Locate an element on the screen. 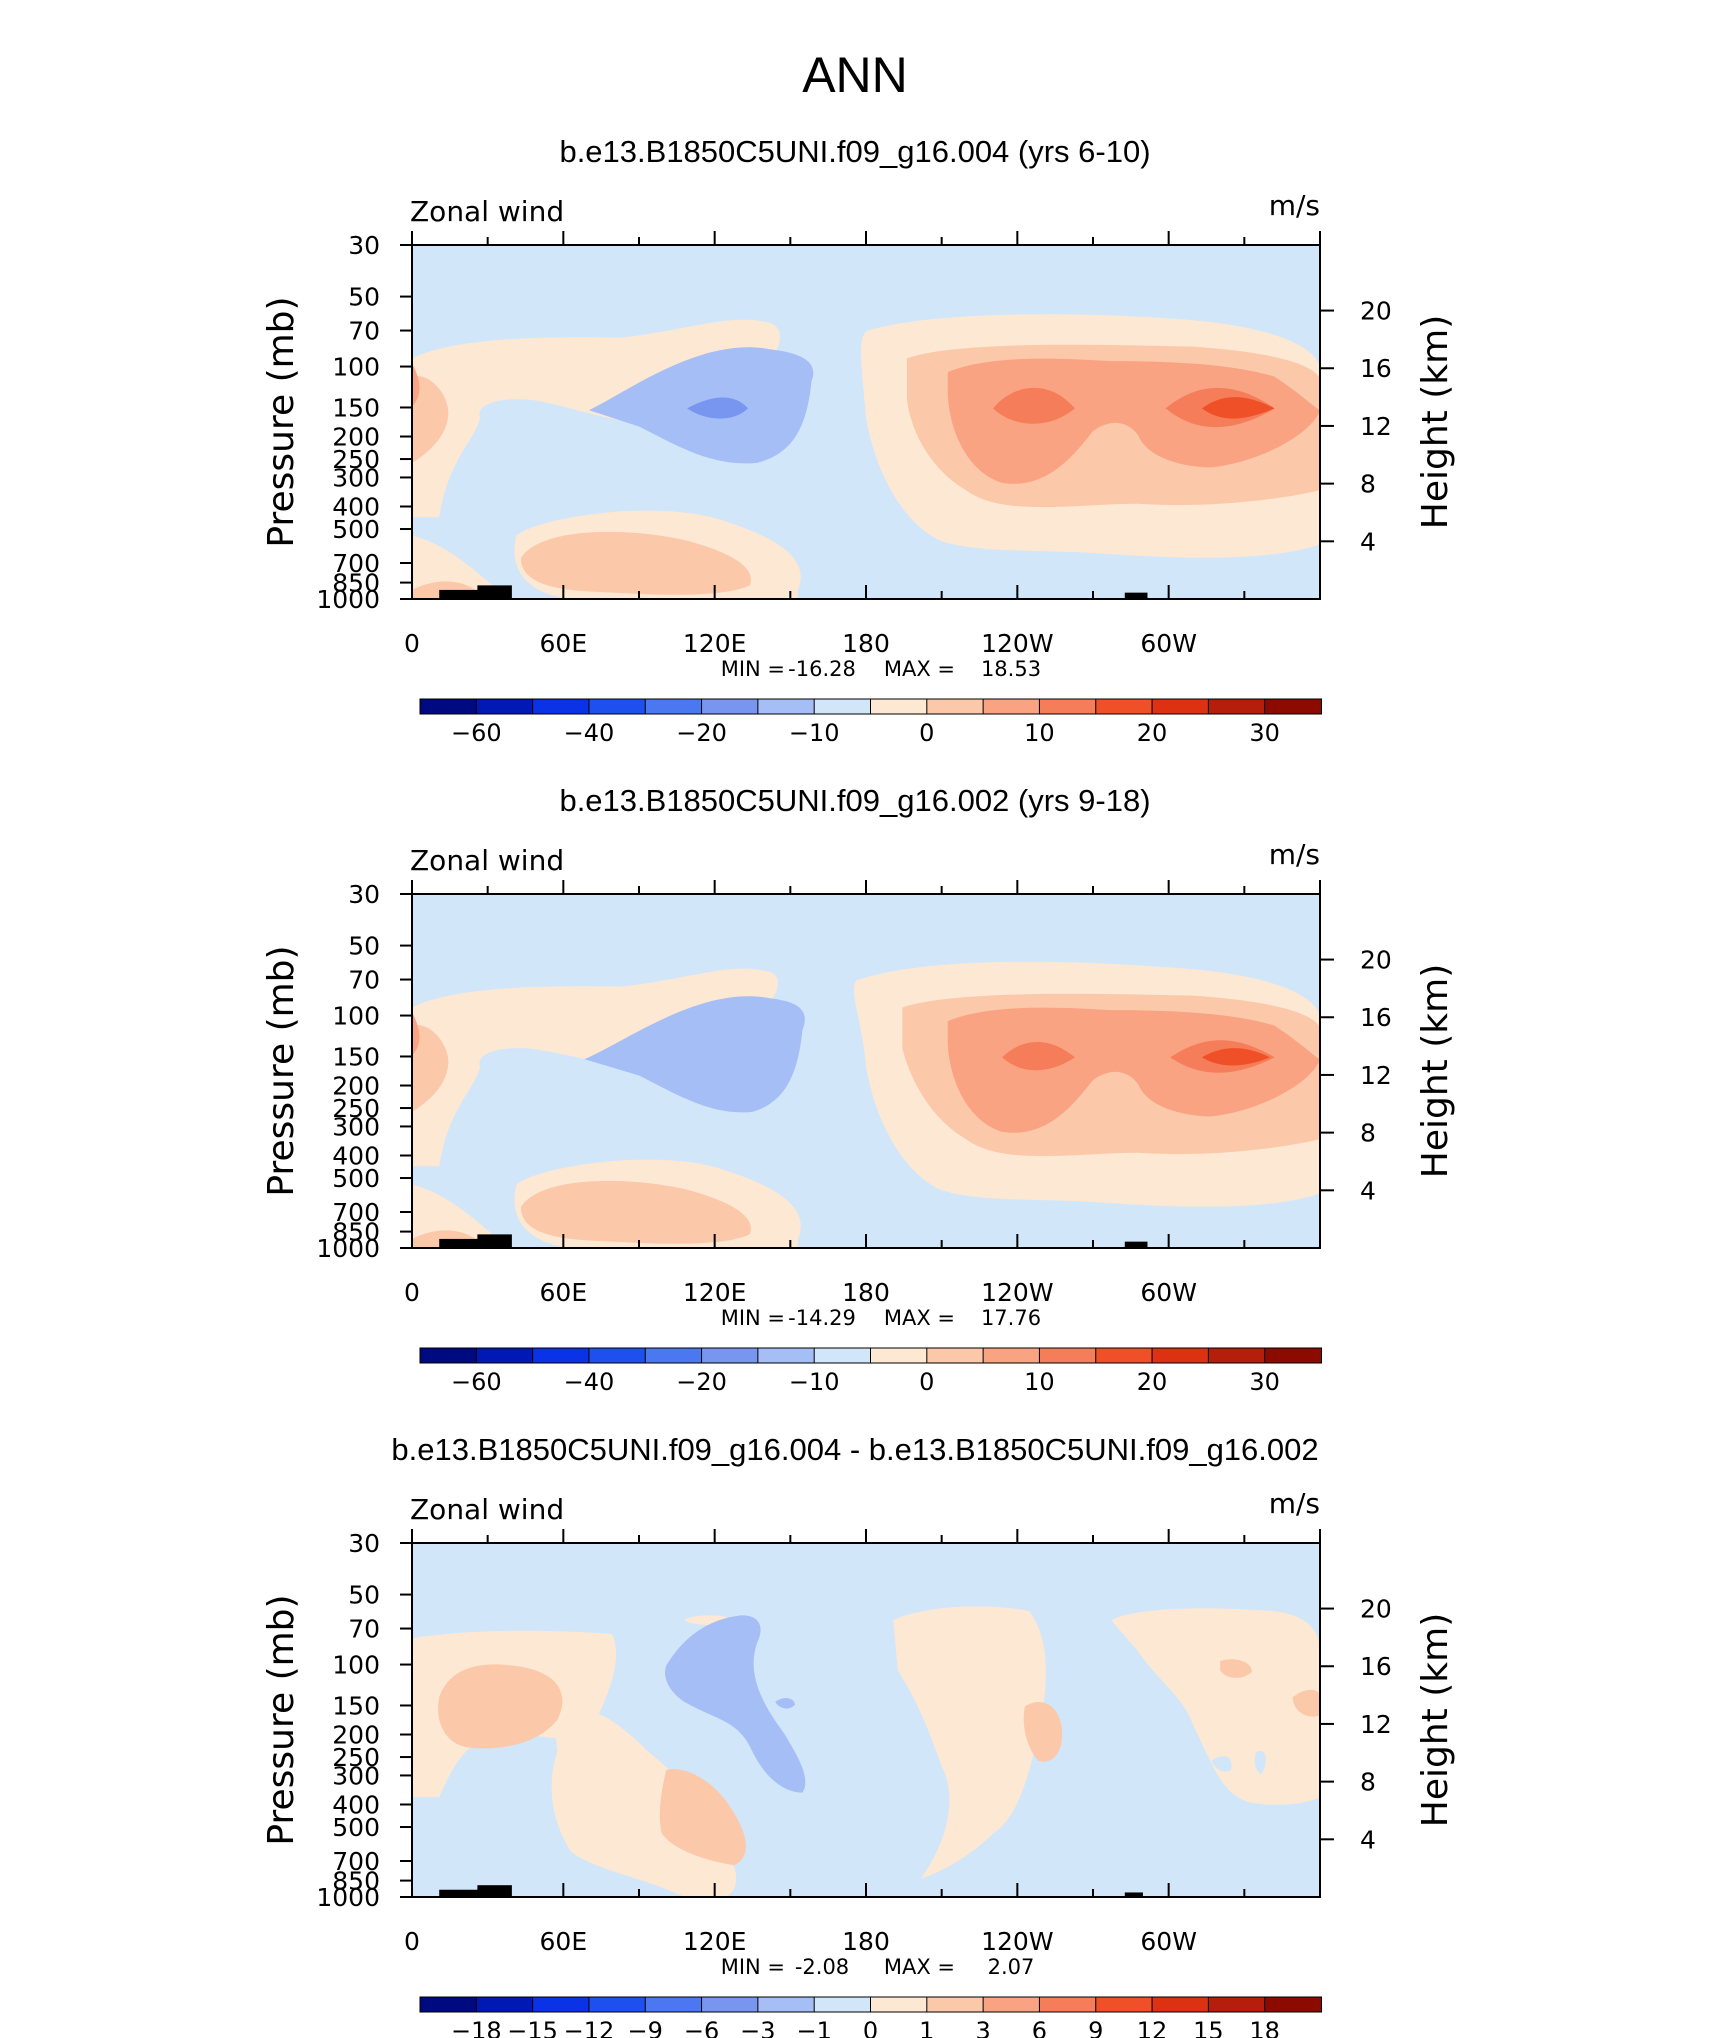  units-label: m/s is located at coordinates (1294, 205).